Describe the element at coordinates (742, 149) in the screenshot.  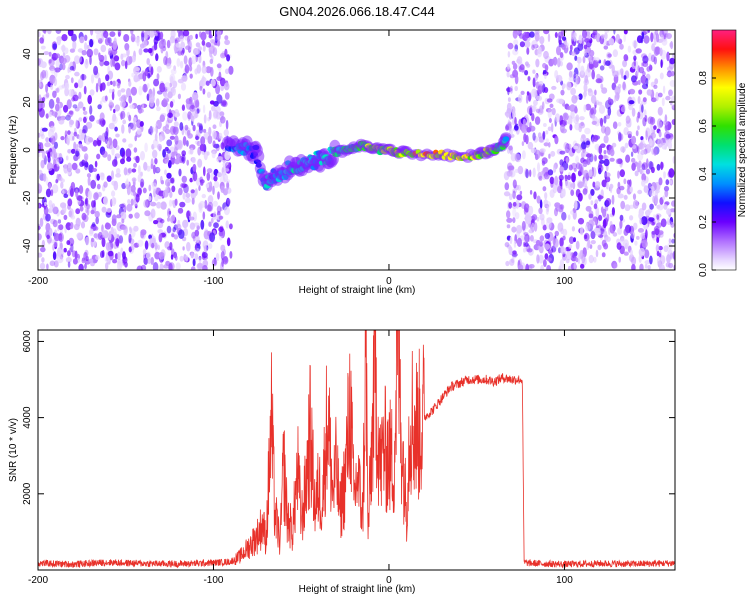
I see `colorbar-label: Normalized spectral amplitude` at that location.